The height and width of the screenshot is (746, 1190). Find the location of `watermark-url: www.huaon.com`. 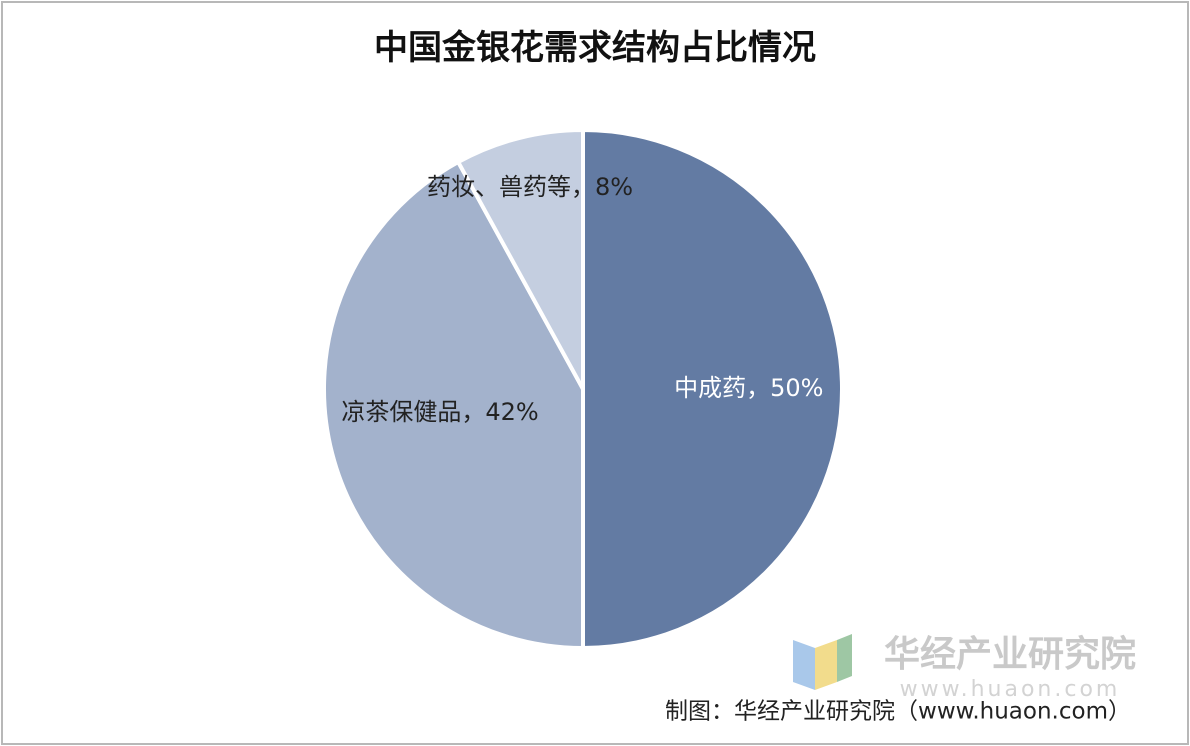

watermark-url: www.huaon.com is located at coordinates (1010, 689).